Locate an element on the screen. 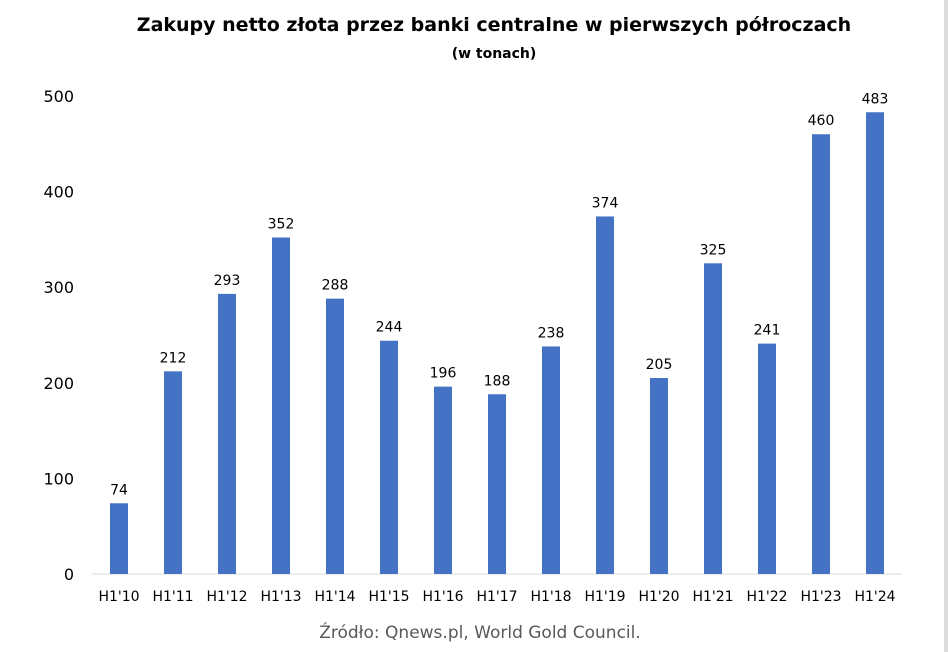  data-label: 188 is located at coordinates (497, 381).